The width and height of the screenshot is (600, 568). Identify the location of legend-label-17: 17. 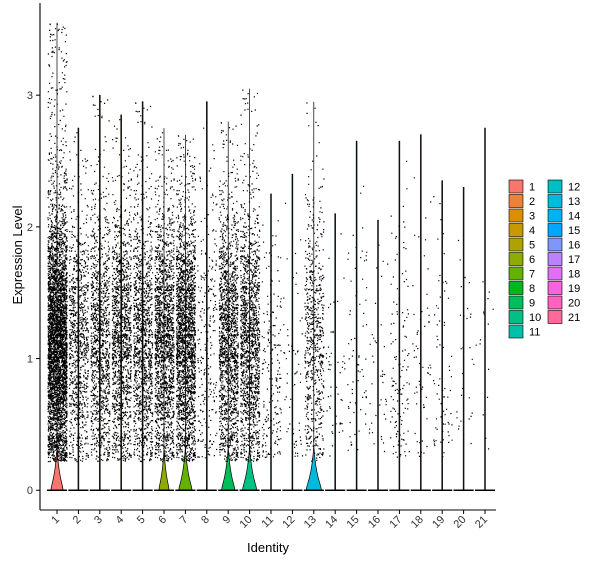
(574, 260).